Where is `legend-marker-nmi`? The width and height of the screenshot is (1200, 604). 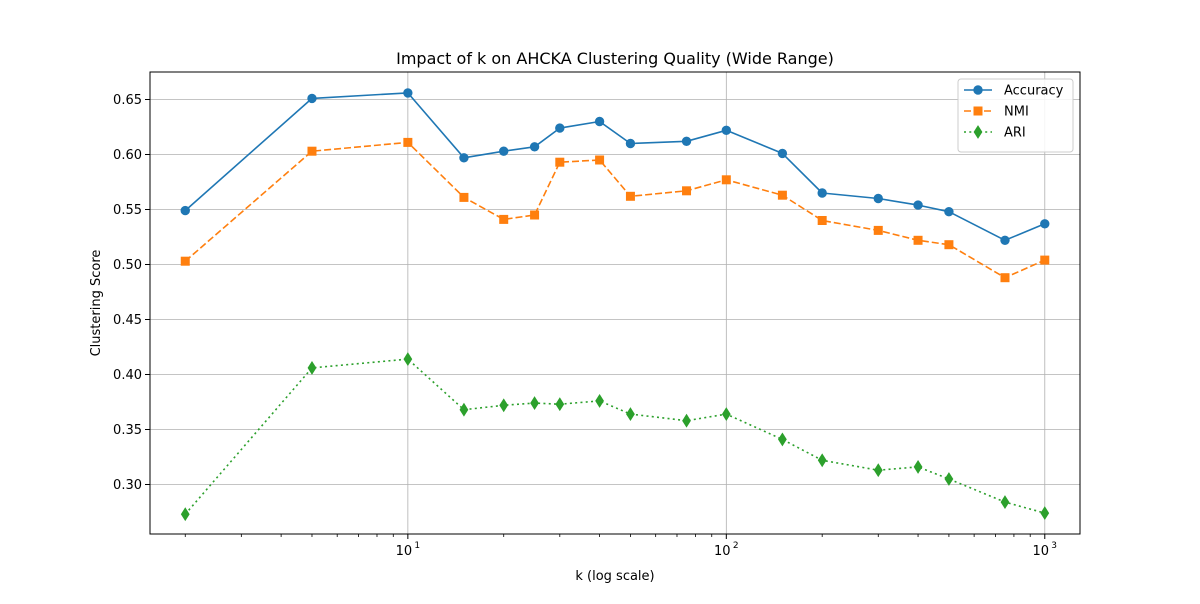
legend-marker-nmi is located at coordinates (978, 111).